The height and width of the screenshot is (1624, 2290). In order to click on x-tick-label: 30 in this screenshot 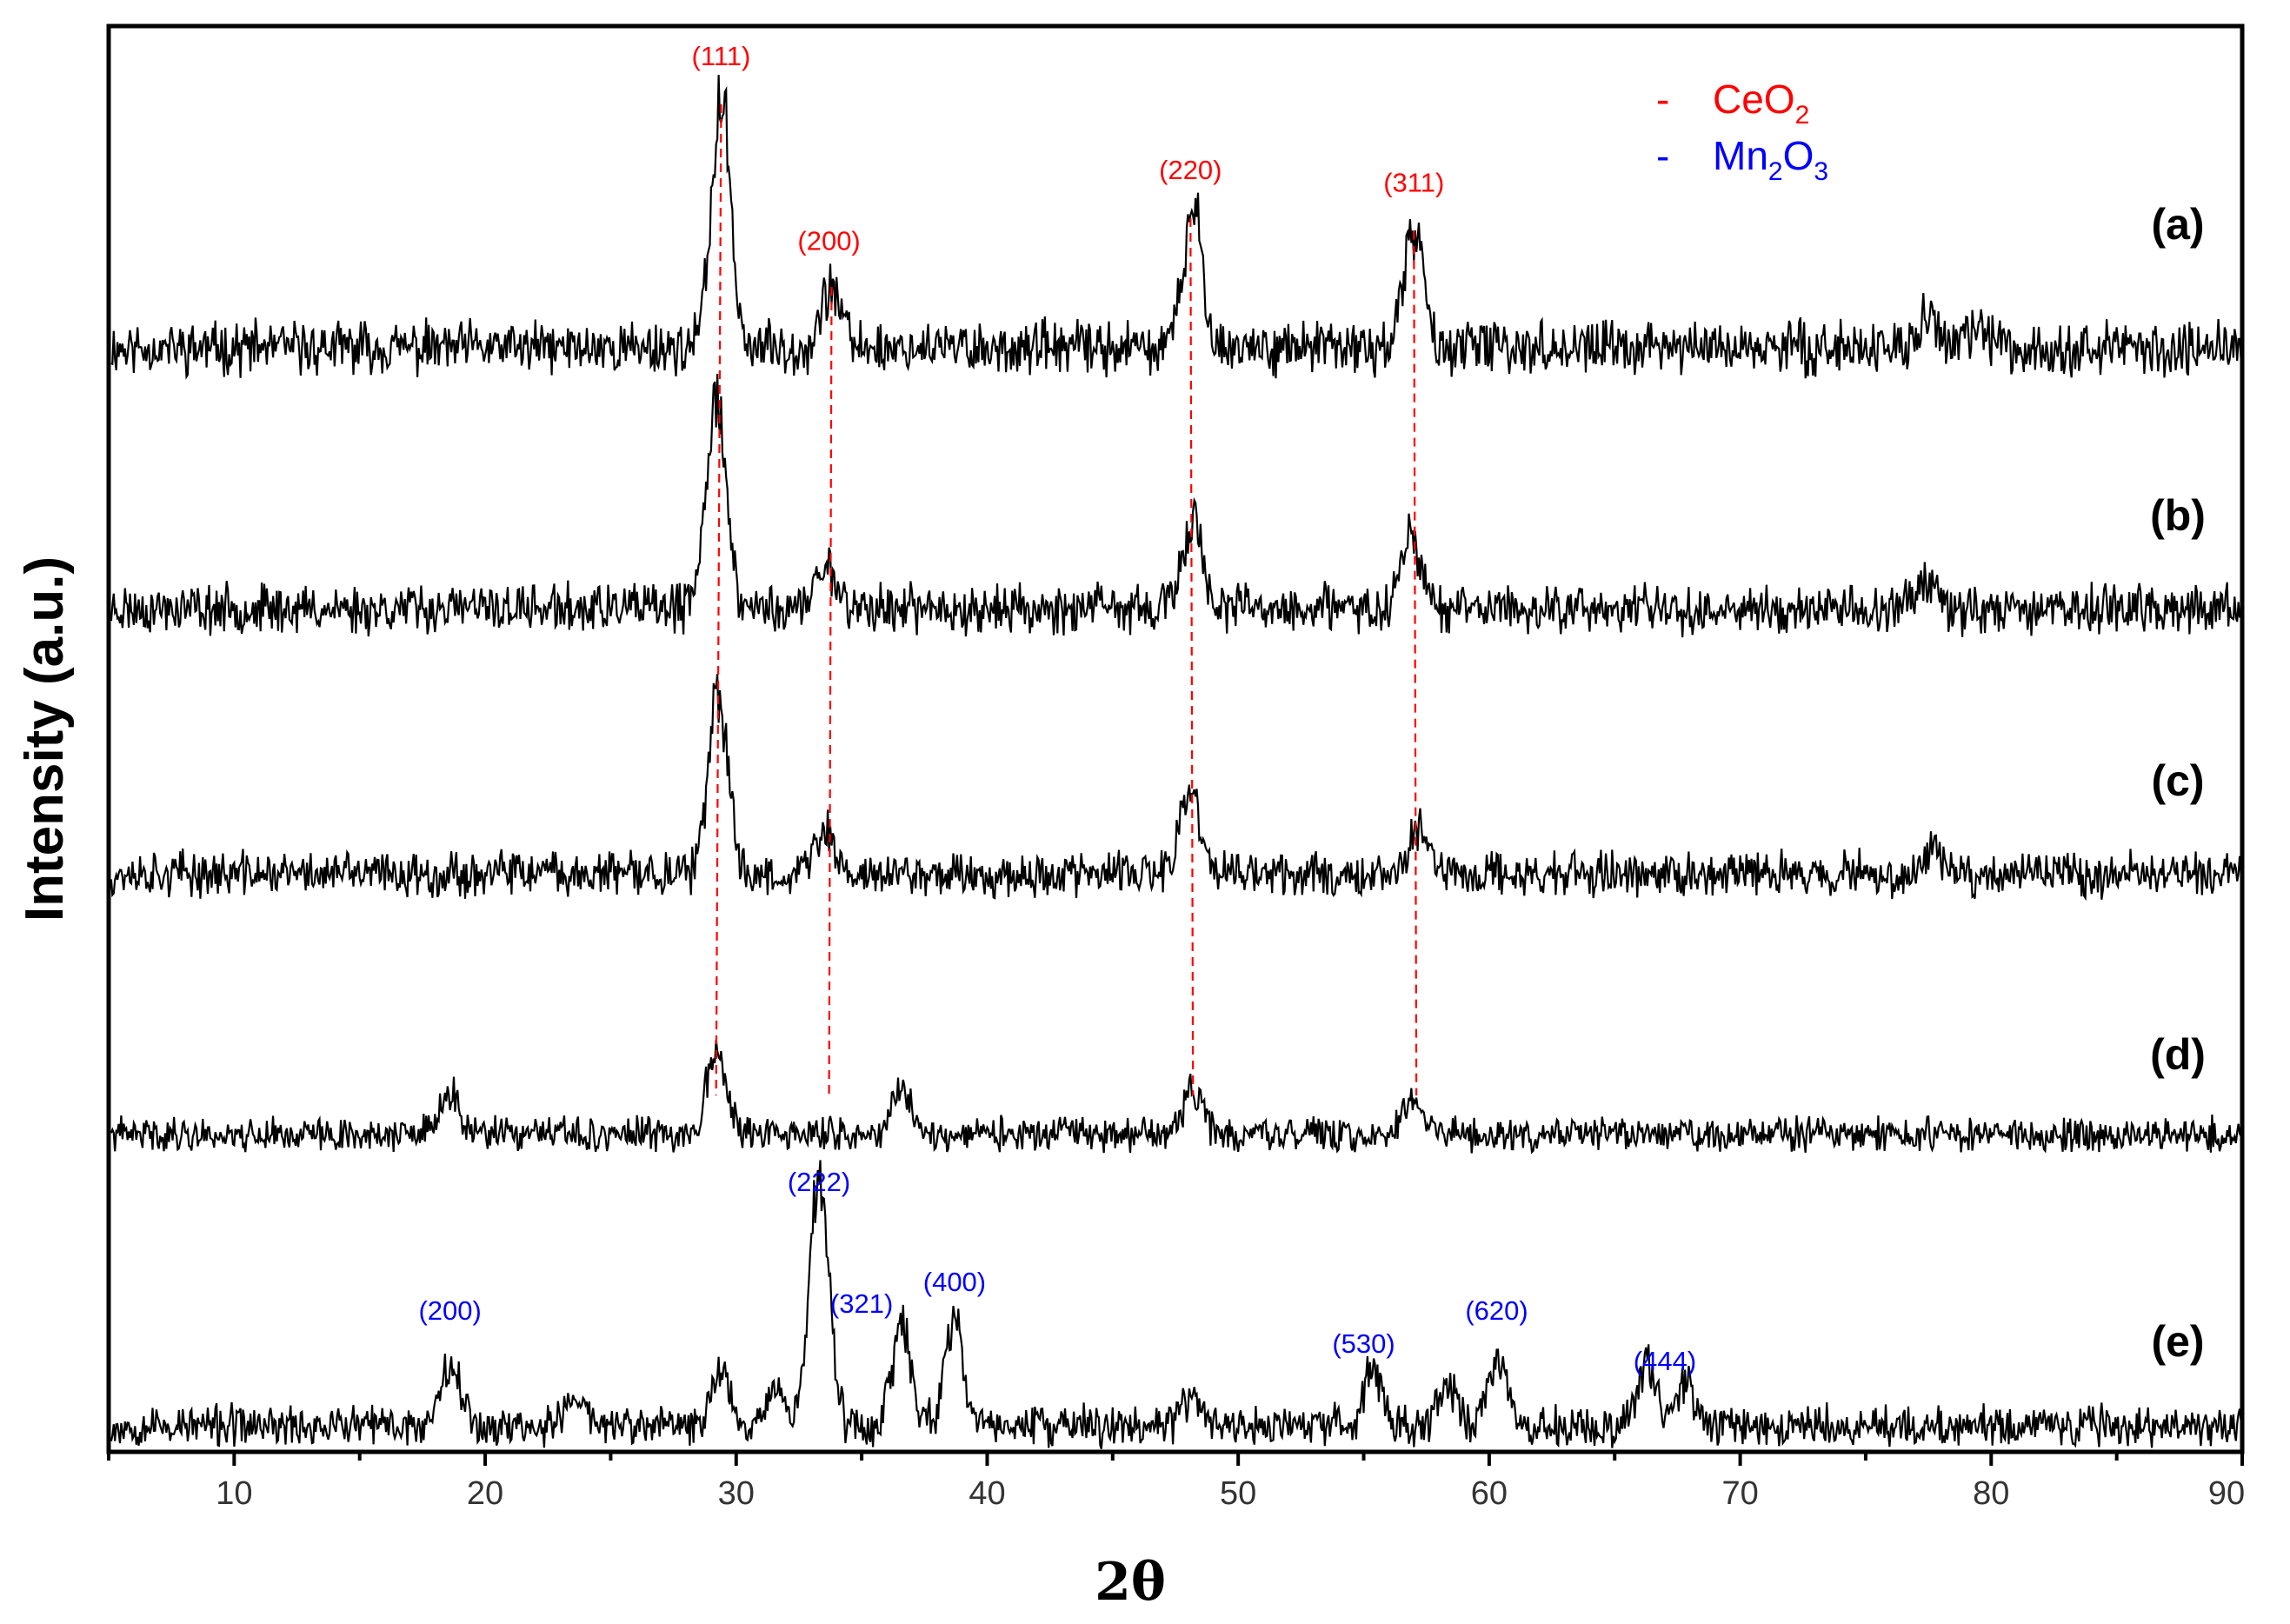, I will do `click(736, 1494)`.